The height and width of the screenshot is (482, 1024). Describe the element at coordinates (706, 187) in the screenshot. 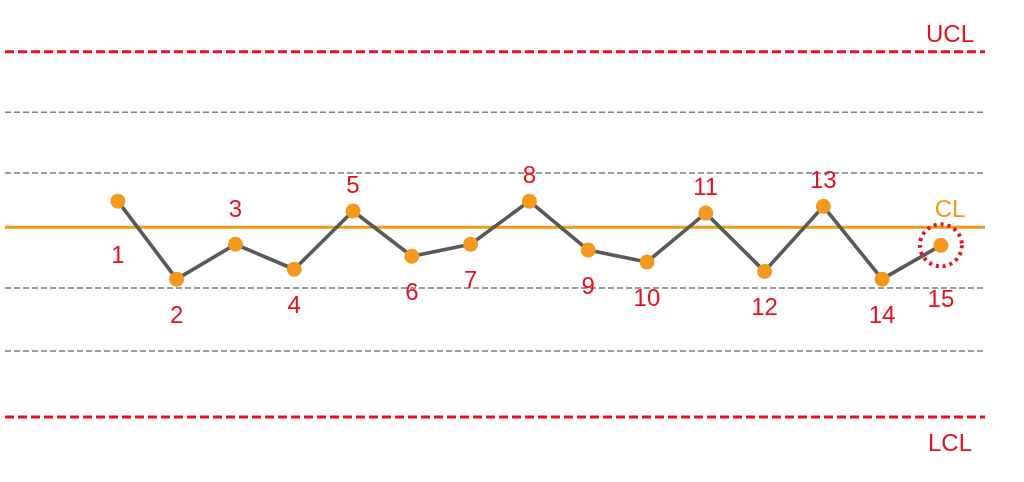

I see `x-tick-label: 11` at that location.